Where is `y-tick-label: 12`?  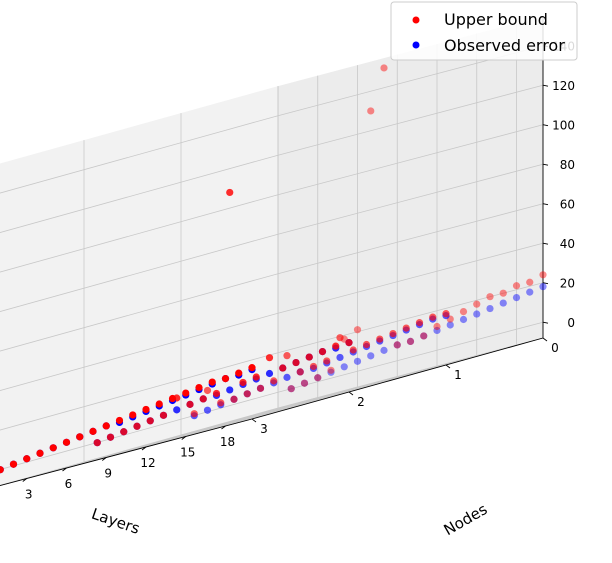
y-tick-label: 12 is located at coordinates (147, 463).